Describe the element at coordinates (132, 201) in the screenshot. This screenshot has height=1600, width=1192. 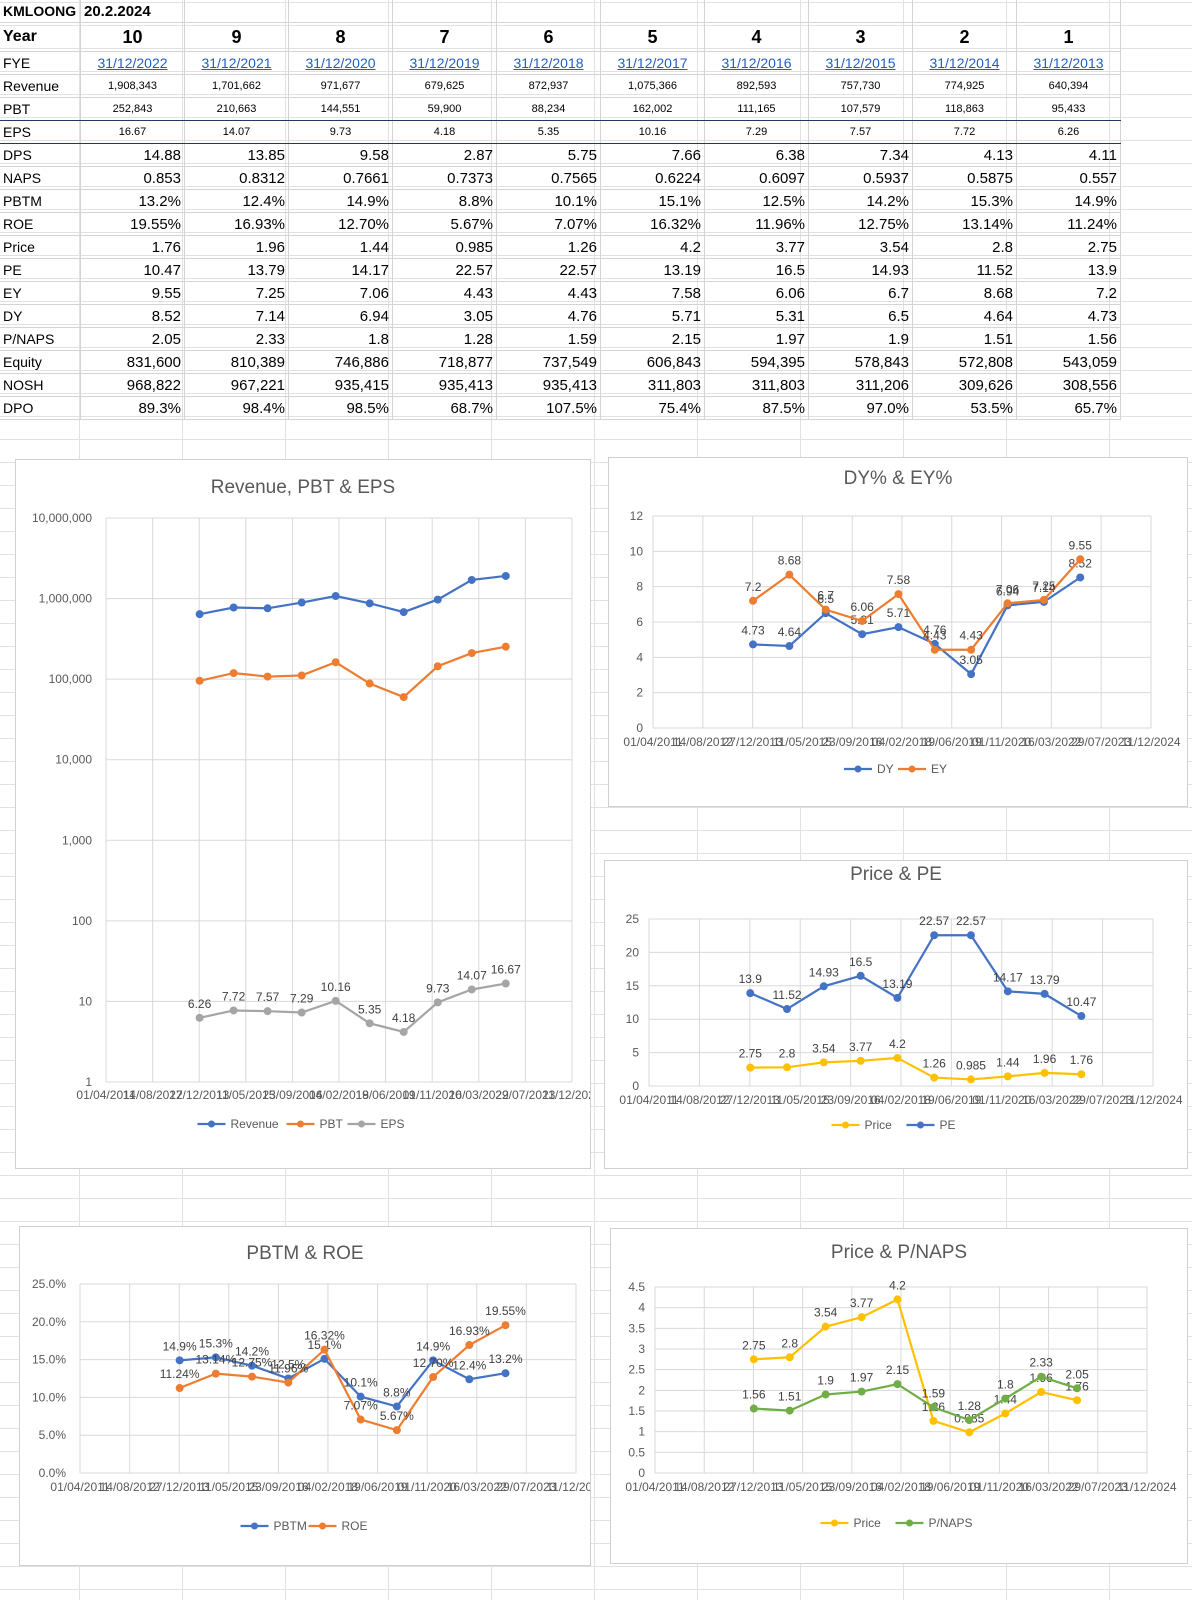
I see `value-cell: 13.2%` at that location.